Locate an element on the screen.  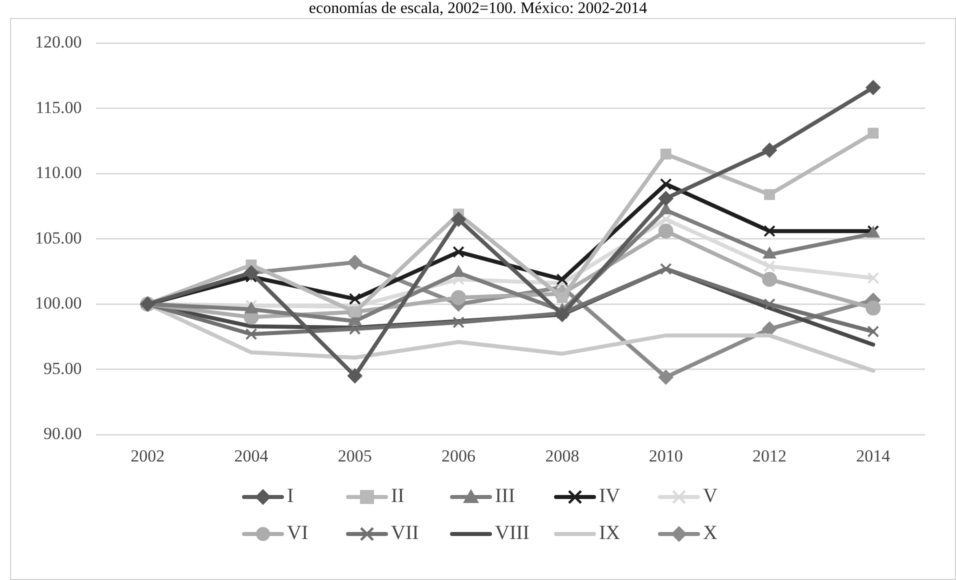
y-tick-label: 100.00 is located at coordinates (58, 303).